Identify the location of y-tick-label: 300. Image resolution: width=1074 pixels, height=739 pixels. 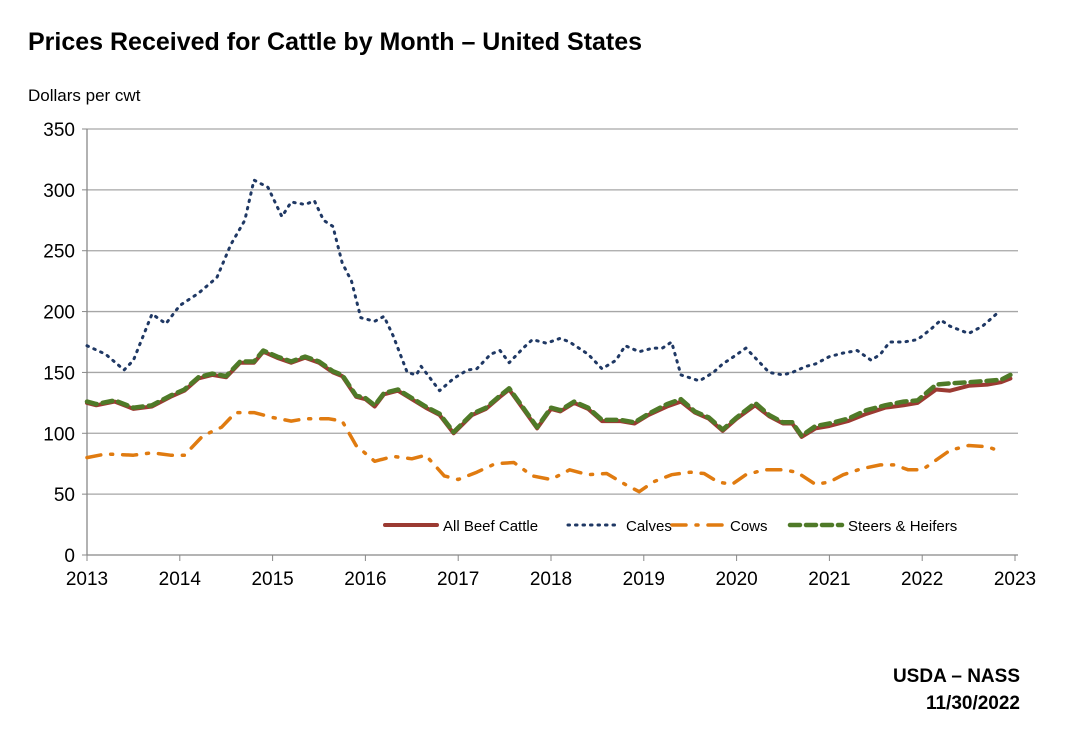
(59, 191).